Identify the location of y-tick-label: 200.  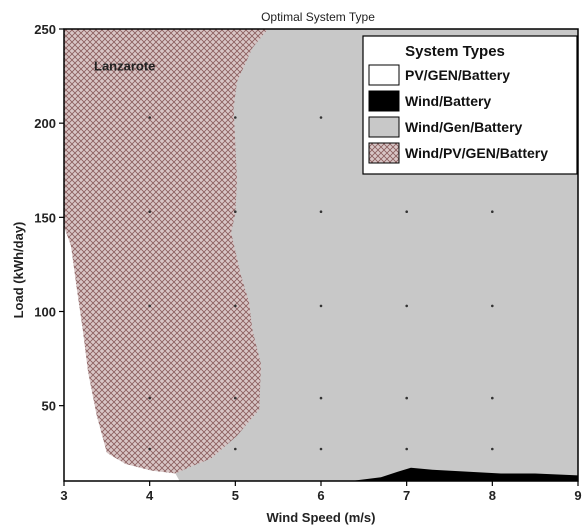
(45, 123).